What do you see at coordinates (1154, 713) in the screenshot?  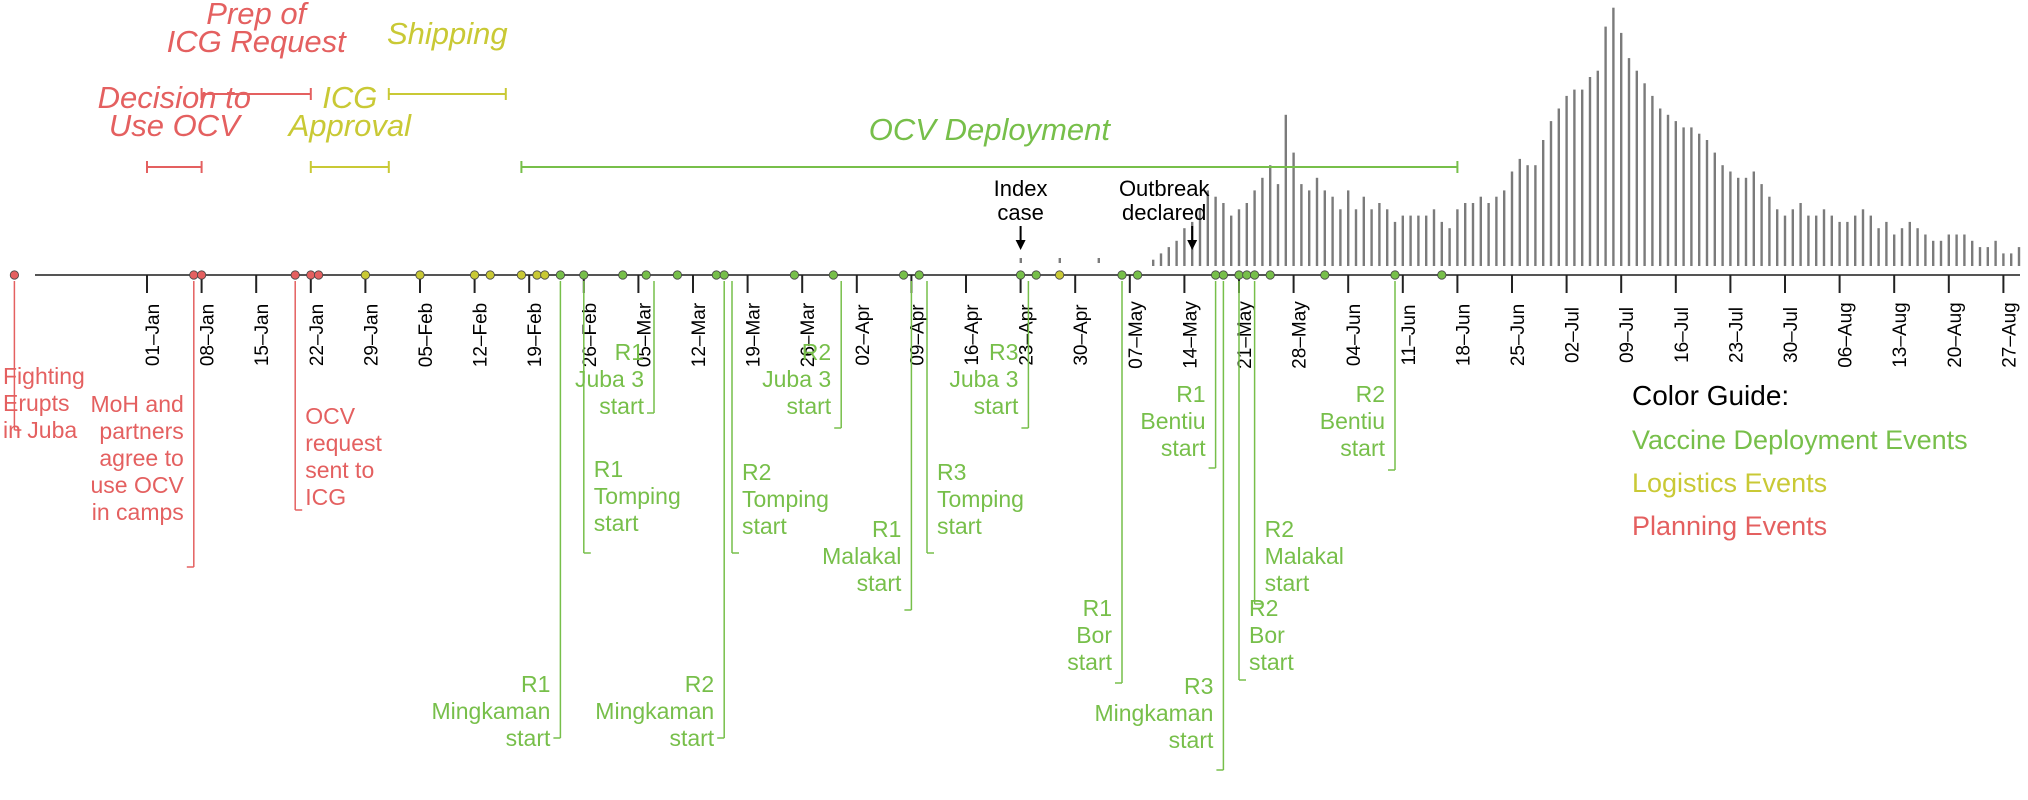 I see `event-label: R3 Mingkaman start` at bounding box center [1154, 713].